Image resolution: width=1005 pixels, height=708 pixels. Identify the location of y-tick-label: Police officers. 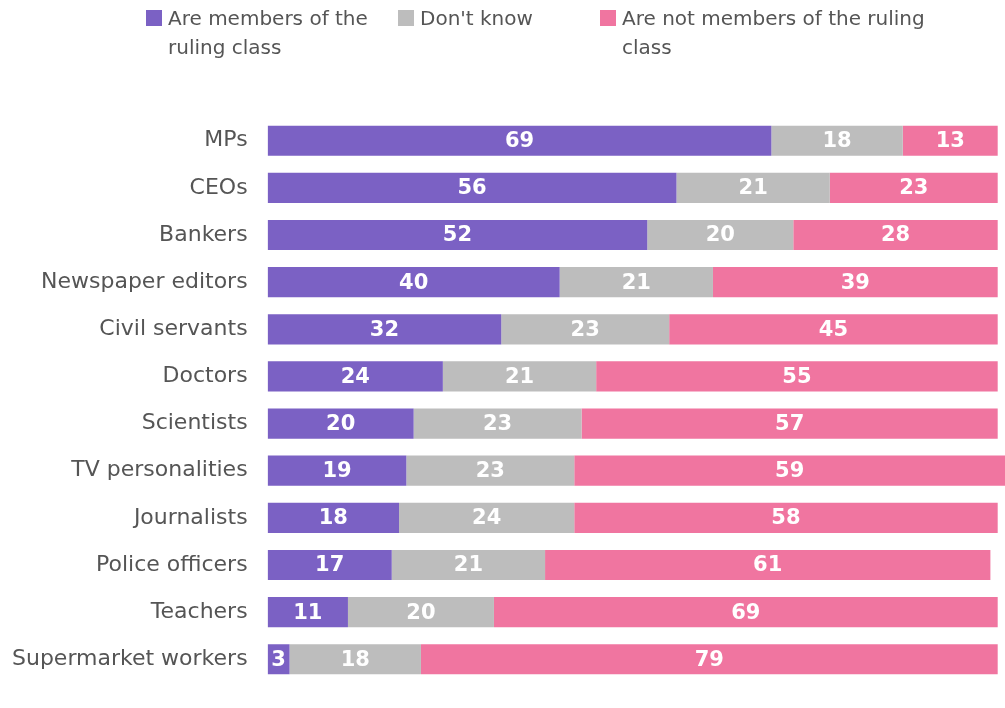
(171, 563).